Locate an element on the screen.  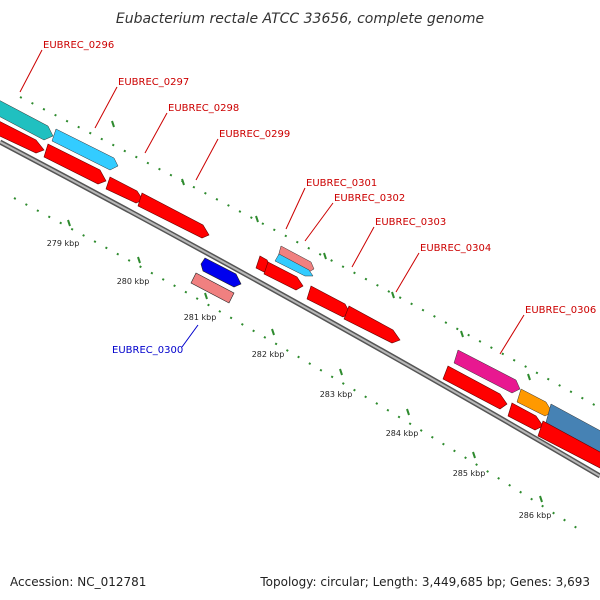
tick-label-279: 279 kbp is located at coordinates (63, 243).